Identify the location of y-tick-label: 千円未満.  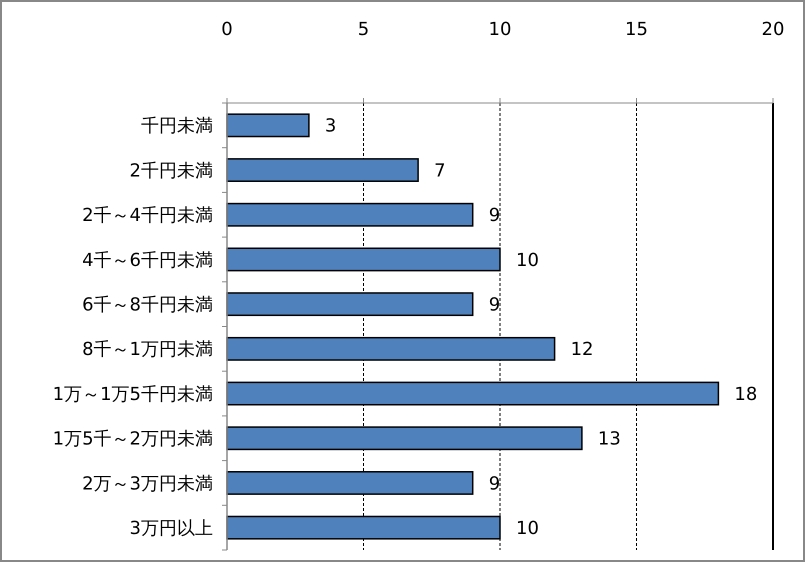
(177, 126).